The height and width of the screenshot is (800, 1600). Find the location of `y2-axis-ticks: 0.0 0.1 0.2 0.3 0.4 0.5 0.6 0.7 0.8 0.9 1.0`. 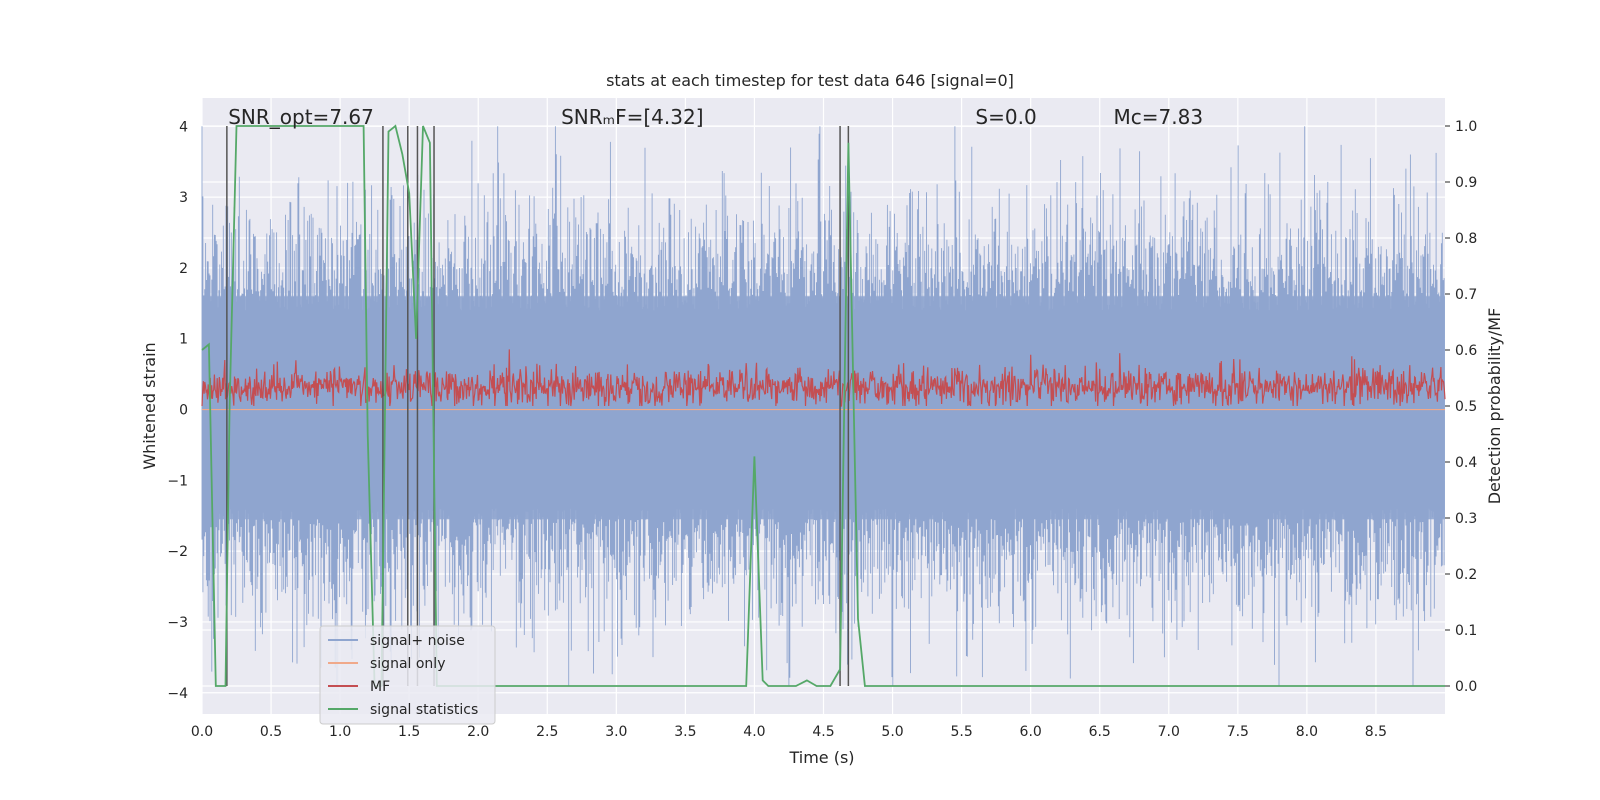

y2-axis-ticks: 0.0 0.1 0.2 0.3 0.4 0.5 0.6 0.7 0.8 0.9 1.0 is located at coordinates (1461, 407).